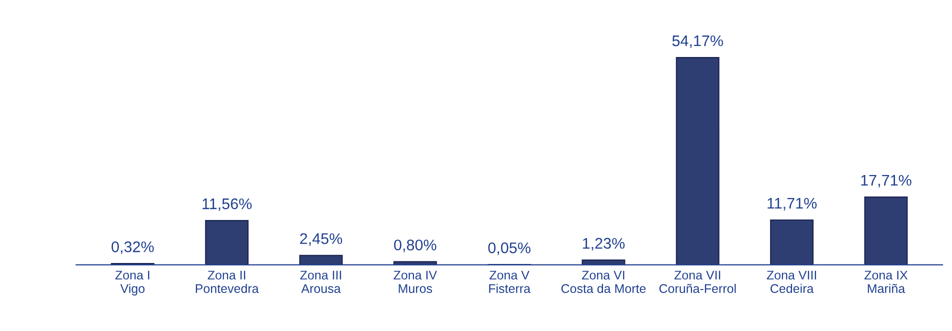  Describe the element at coordinates (791, 281) in the screenshot. I see `x-tick-label: Zona VIII Cedeira` at that location.